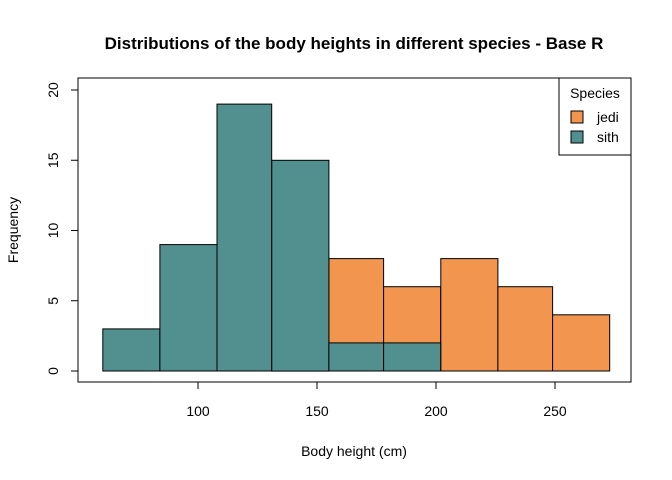 Image resolution: width=672 pixels, height=480 pixels. What do you see at coordinates (53, 231) in the screenshot?
I see `y-tick-label: 10` at bounding box center [53, 231].